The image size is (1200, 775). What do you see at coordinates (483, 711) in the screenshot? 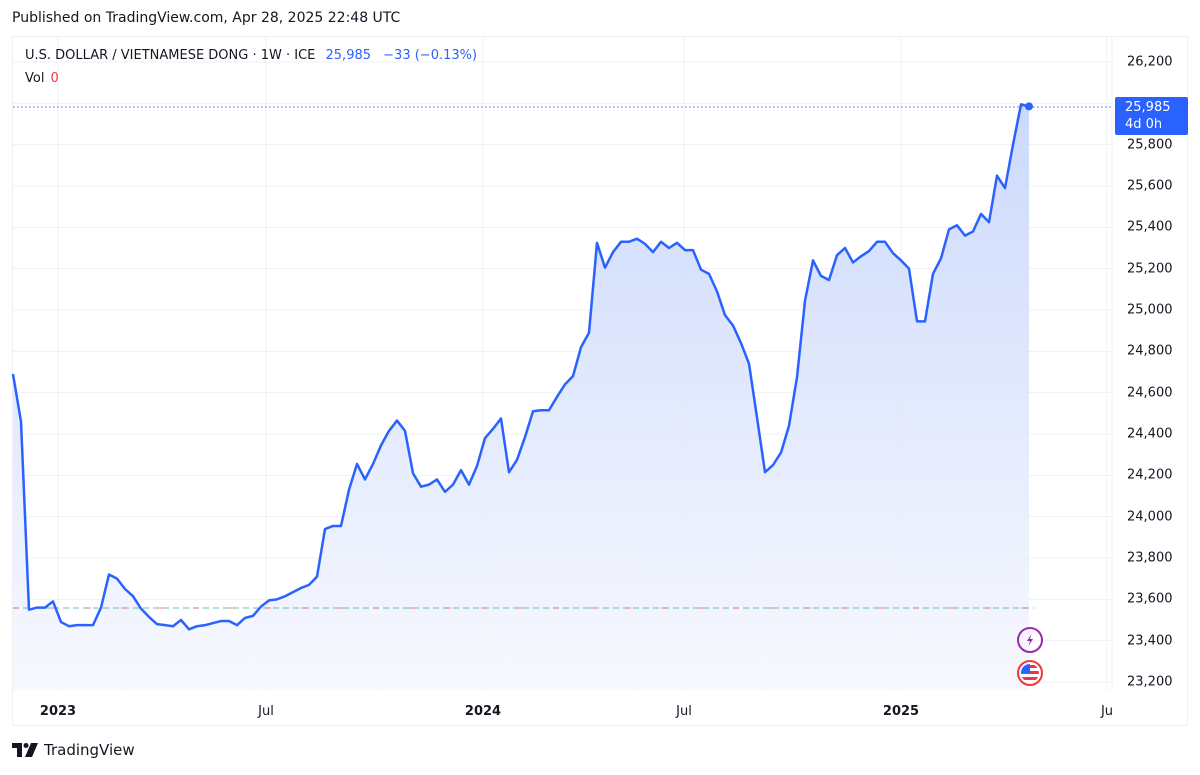
I see `time-axis-label: 2024` at bounding box center [483, 711].